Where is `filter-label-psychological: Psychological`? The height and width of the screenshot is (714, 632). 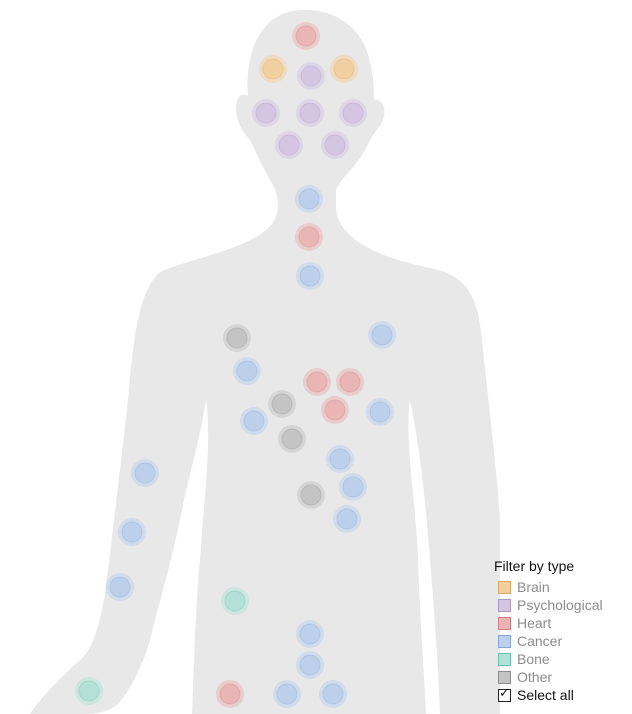
filter-label-psychological: Psychological is located at coordinates (560, 605).